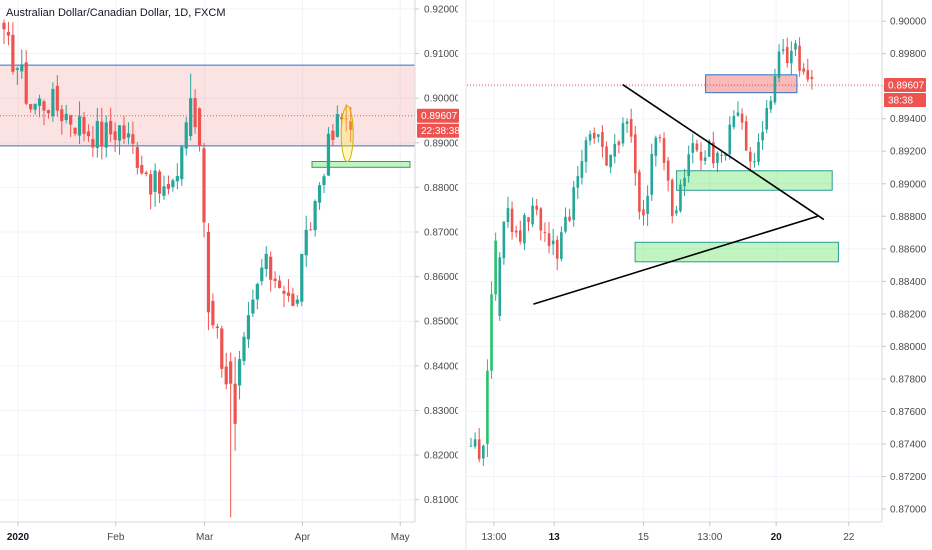 This screenshot has width=932, height=550. I want to click on right-price-tick-label: 0.88400, so click(908, 282).